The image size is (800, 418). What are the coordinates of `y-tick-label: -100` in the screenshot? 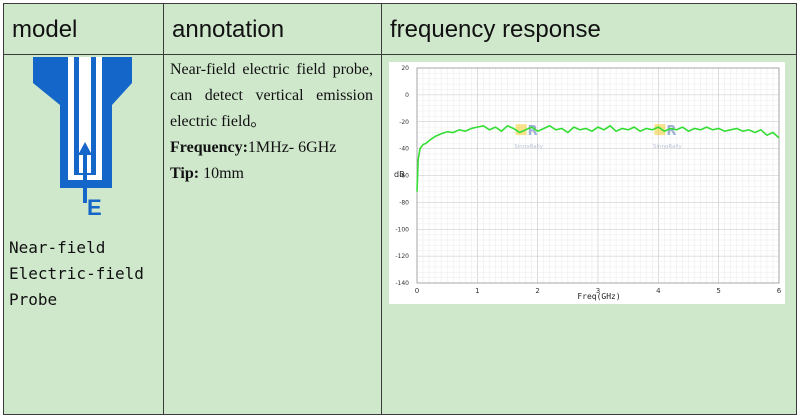 It's located at (402, 229).